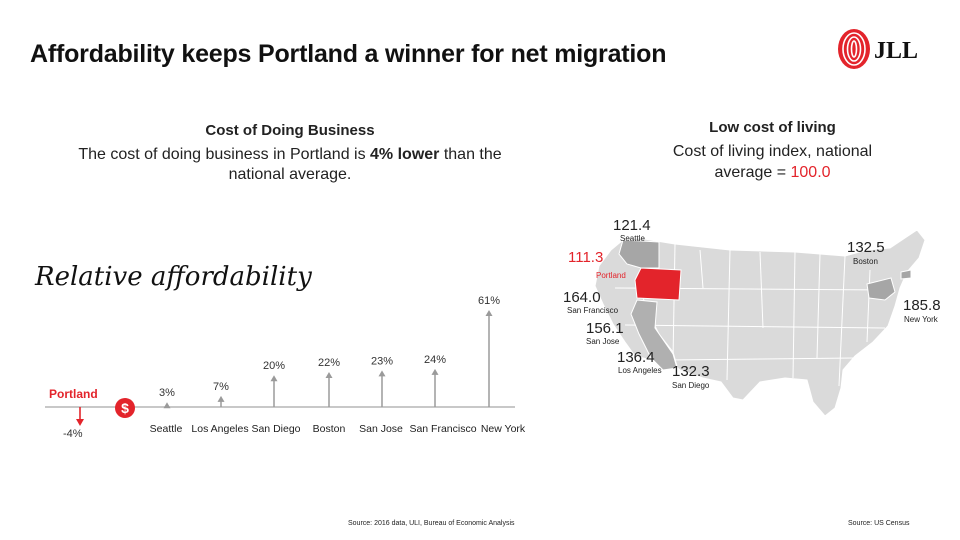 The height and width of the screenshot is (540, 960). What do you see at coordinates (896, 51) in the screenshot?
I see `jll-logo-text: JLL` at bounding box center [896, 51].